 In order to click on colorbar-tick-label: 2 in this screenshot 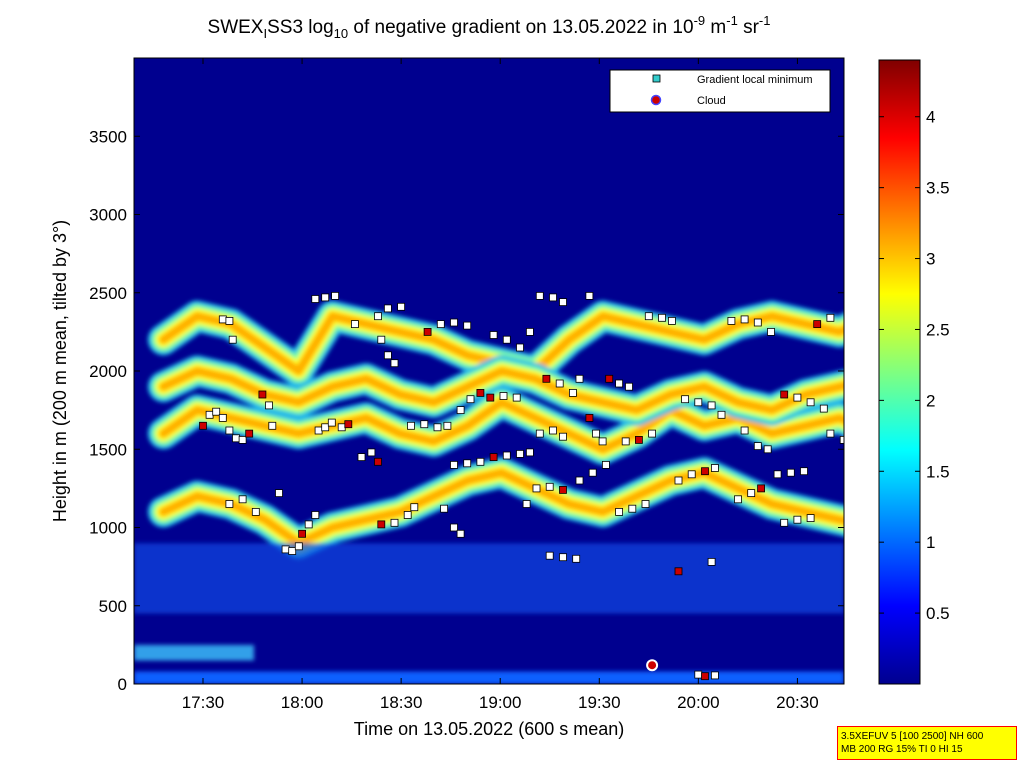, I will do `click(930, 400)`.